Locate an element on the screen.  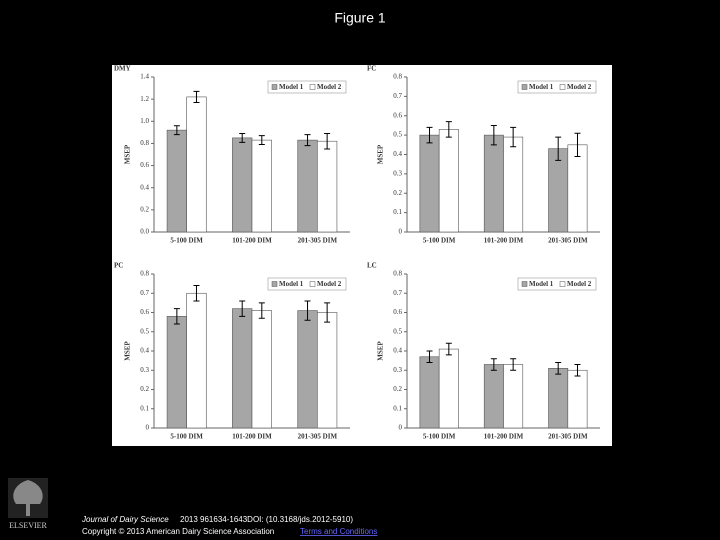
y-tick-label: 0.0 is located at coordinates (144, 232).